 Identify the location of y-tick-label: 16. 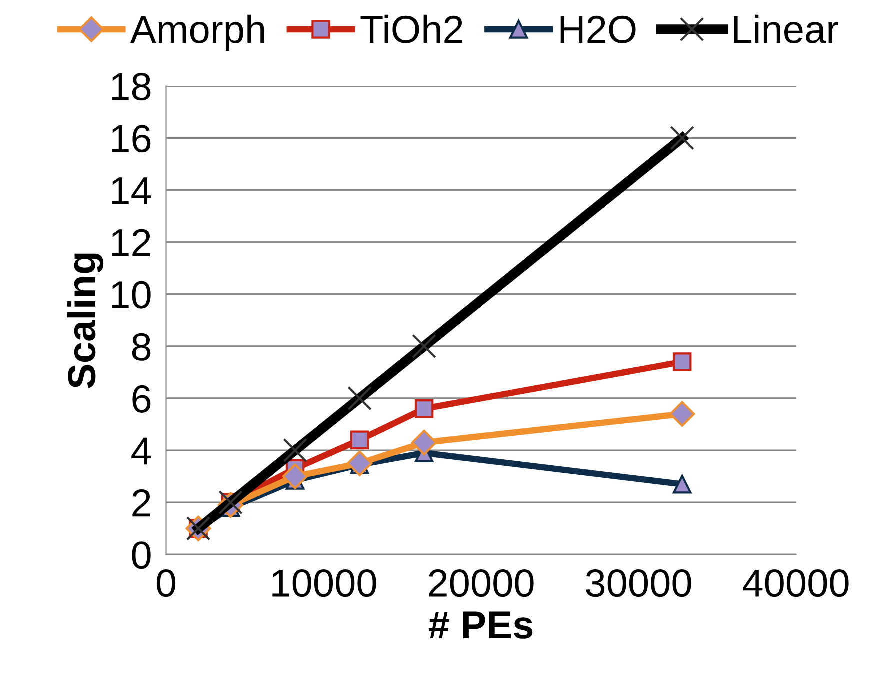
(131, 139).